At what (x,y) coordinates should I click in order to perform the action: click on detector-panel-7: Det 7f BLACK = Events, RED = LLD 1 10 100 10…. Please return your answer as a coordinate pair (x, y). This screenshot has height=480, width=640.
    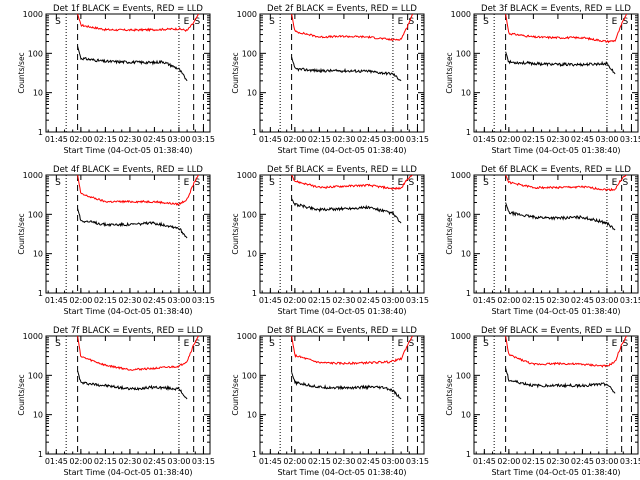
    Looking at the image, I should click on (116, 401).